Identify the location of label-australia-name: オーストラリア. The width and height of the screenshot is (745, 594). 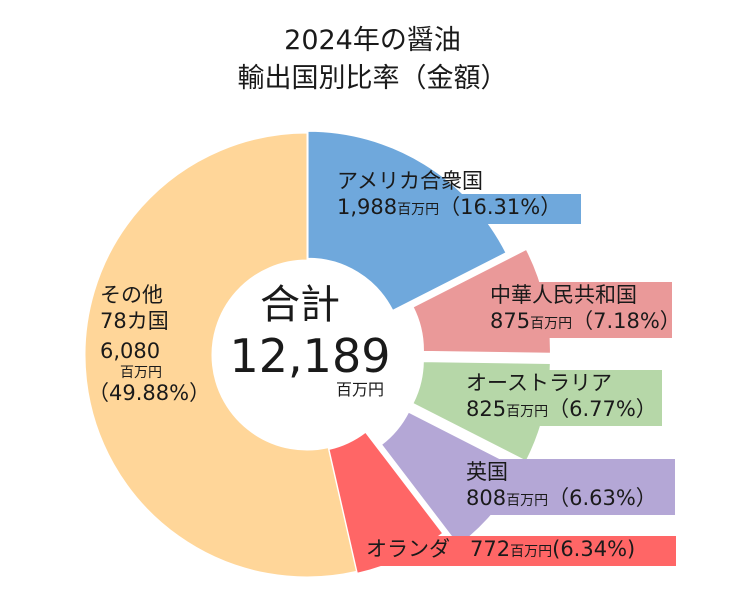
(562, 383).